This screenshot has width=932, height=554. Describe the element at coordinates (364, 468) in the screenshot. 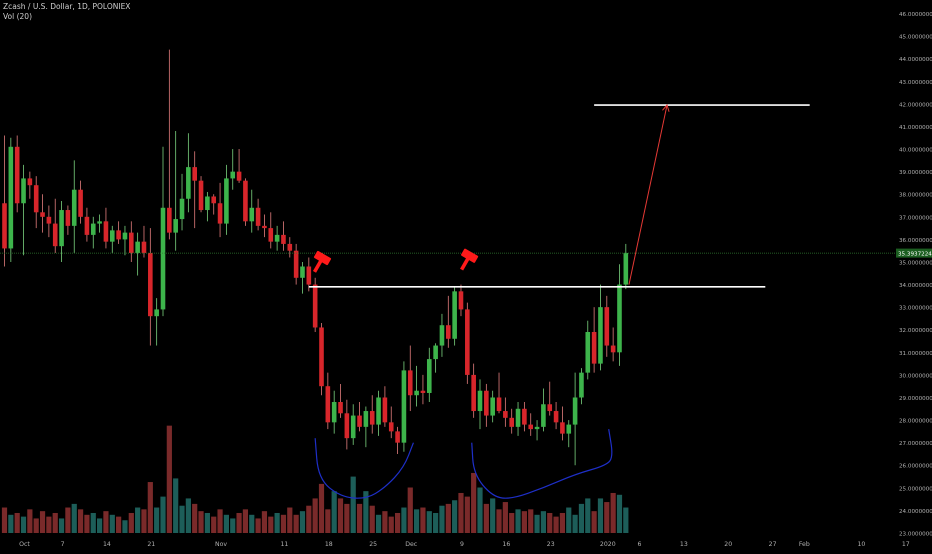

I see `cup-curve` at that location.